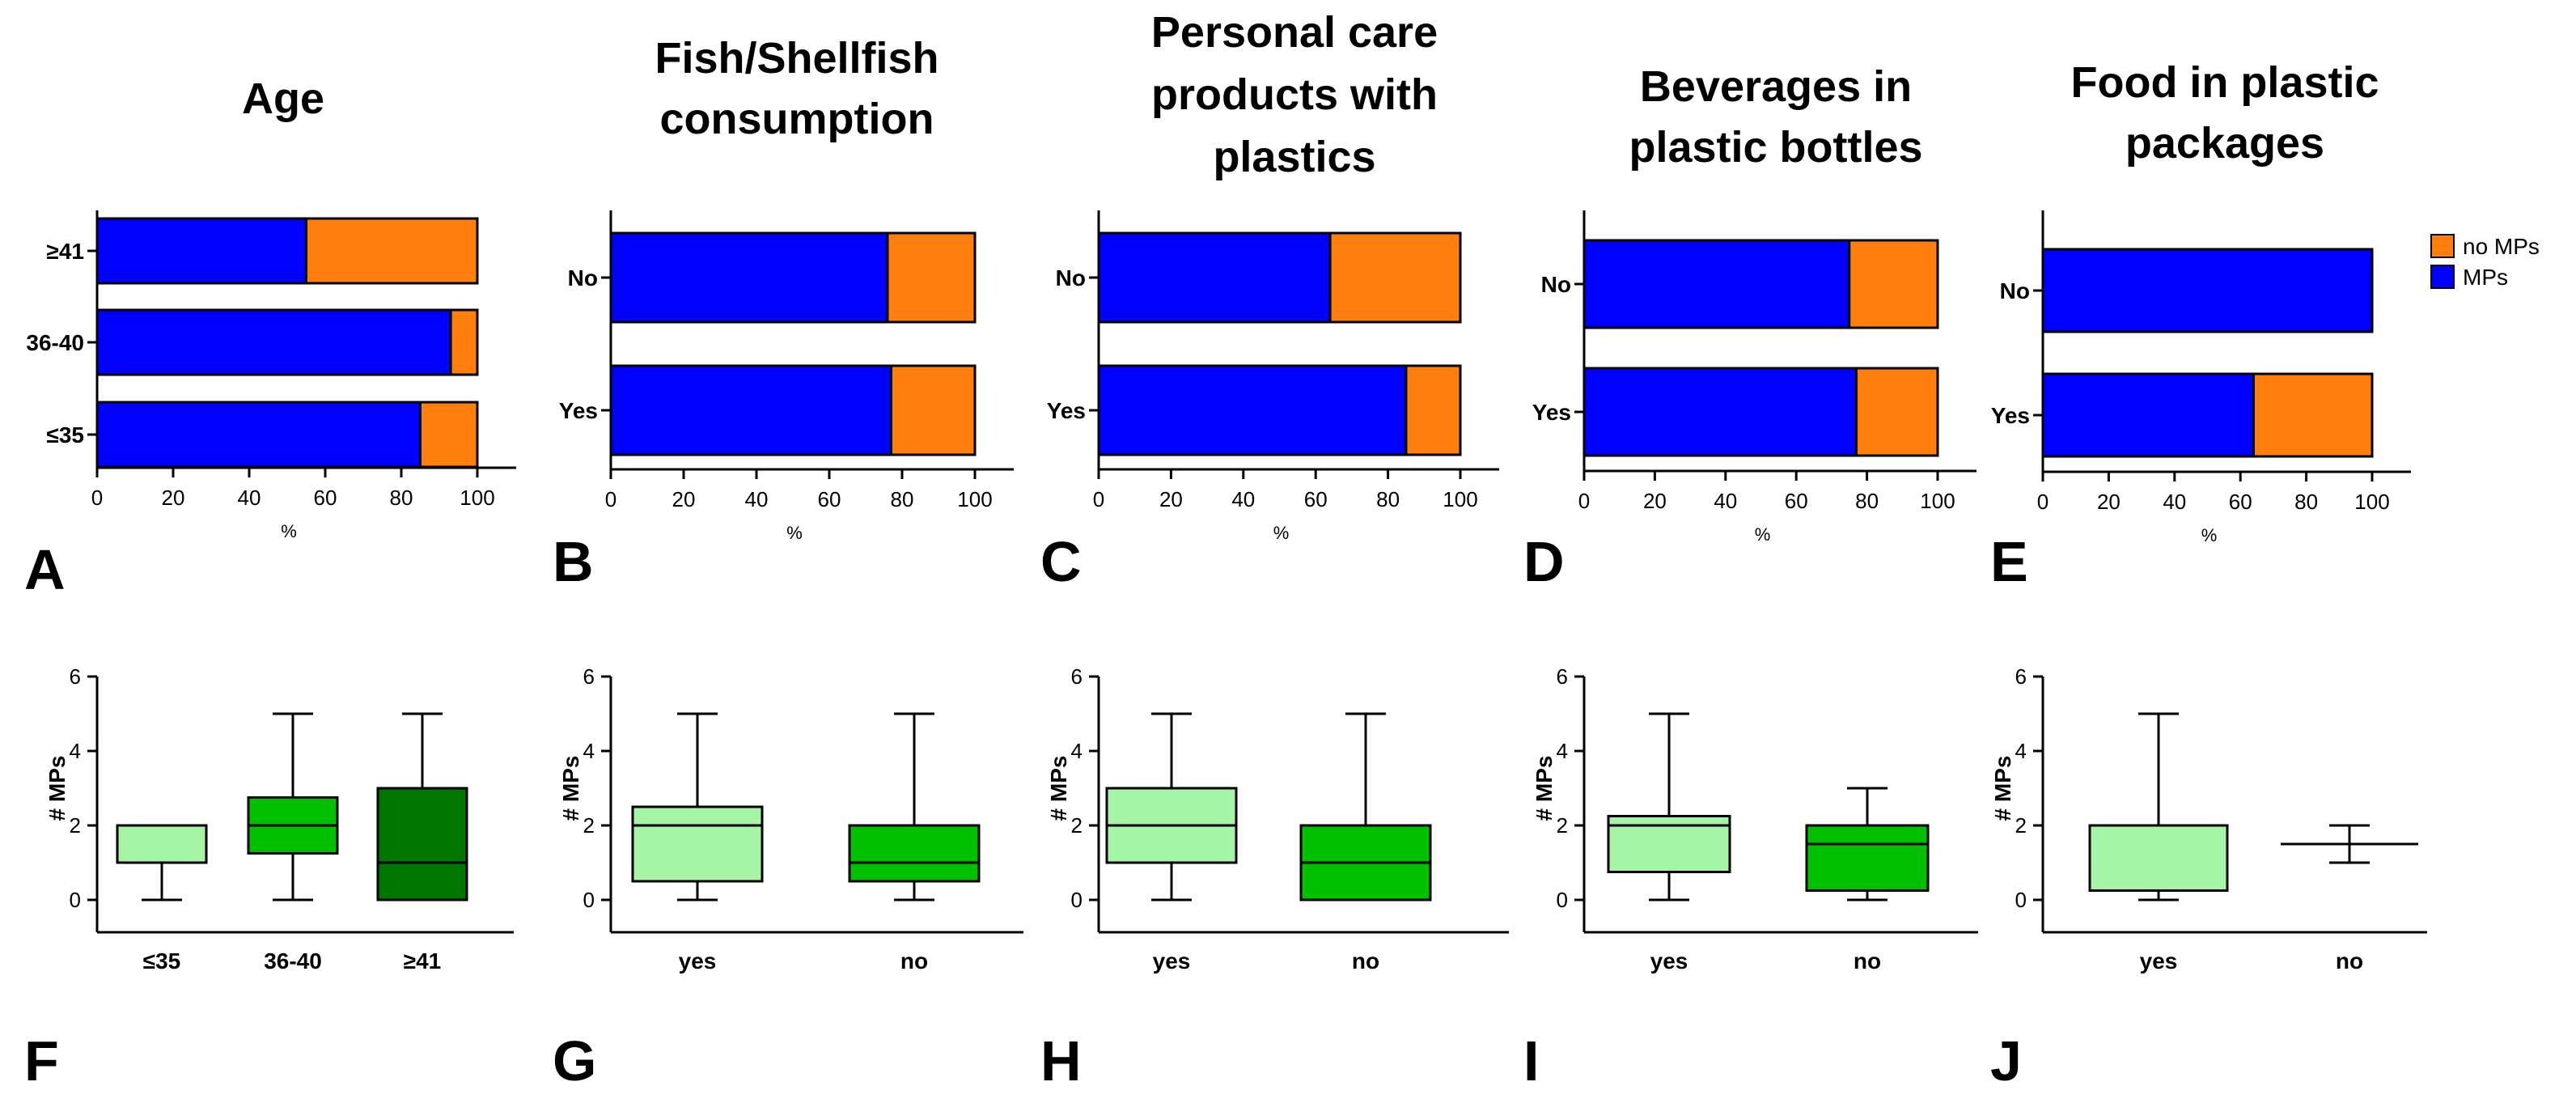  Describe the element at coordinates (574, 1060) in the screenshot. I see `panel-letter: G` at that location.